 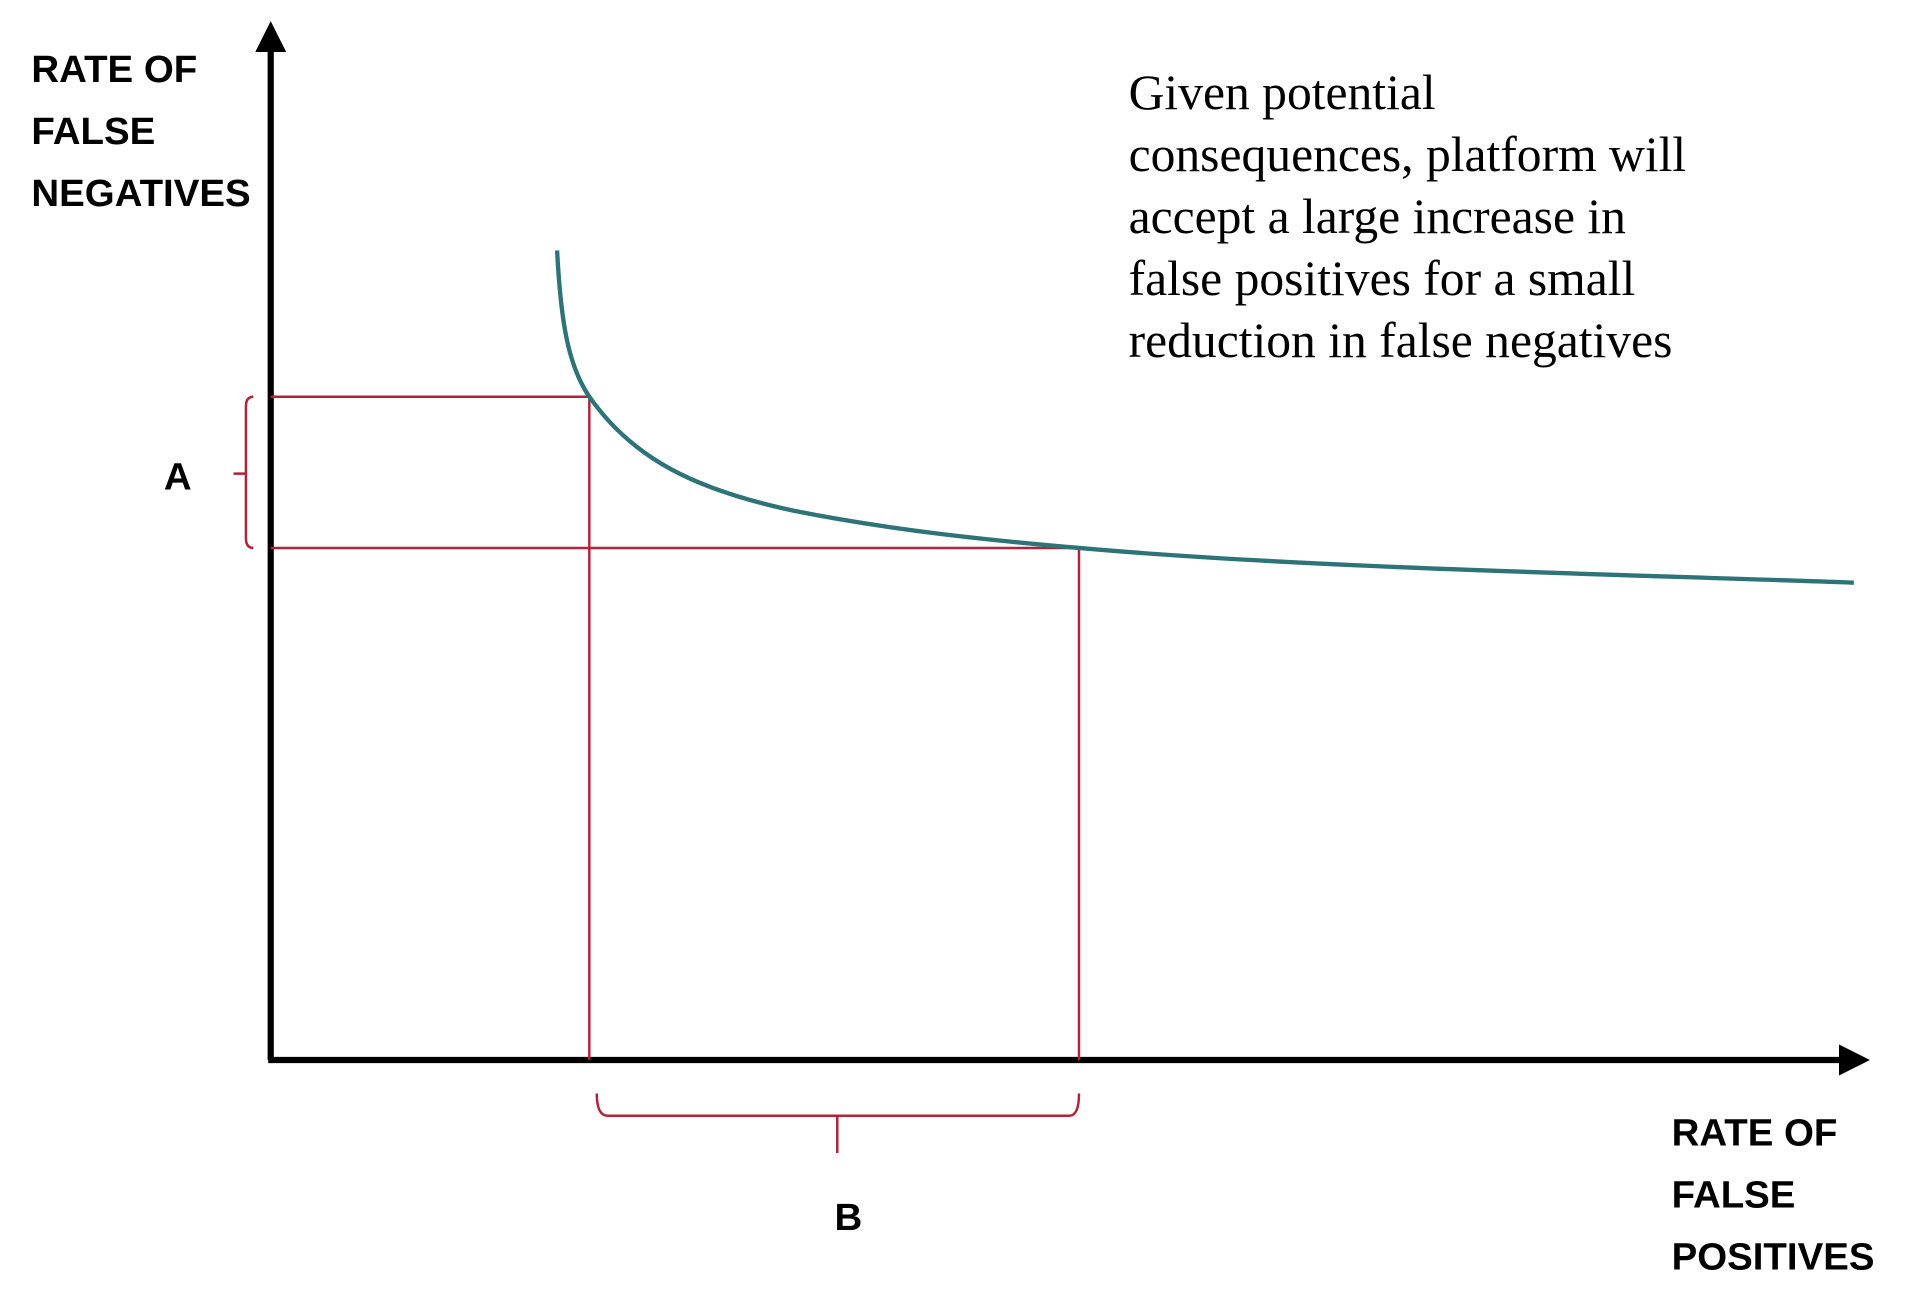 I want to click on bracket-a, so click(x=243, y=472).